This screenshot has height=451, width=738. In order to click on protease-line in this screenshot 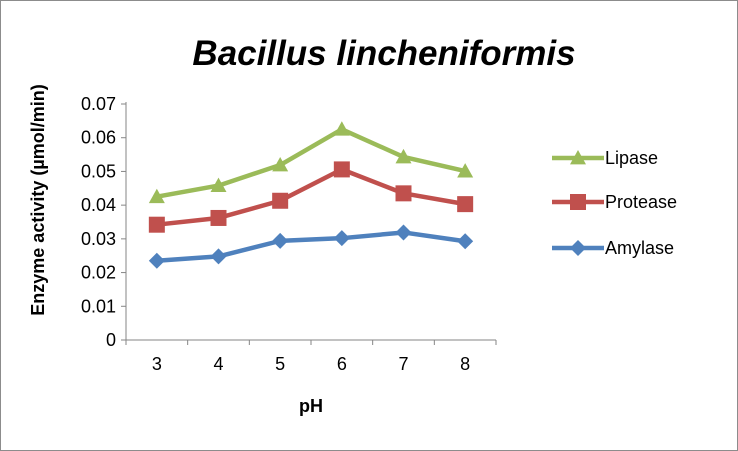, I will do `click(311, 197)`.